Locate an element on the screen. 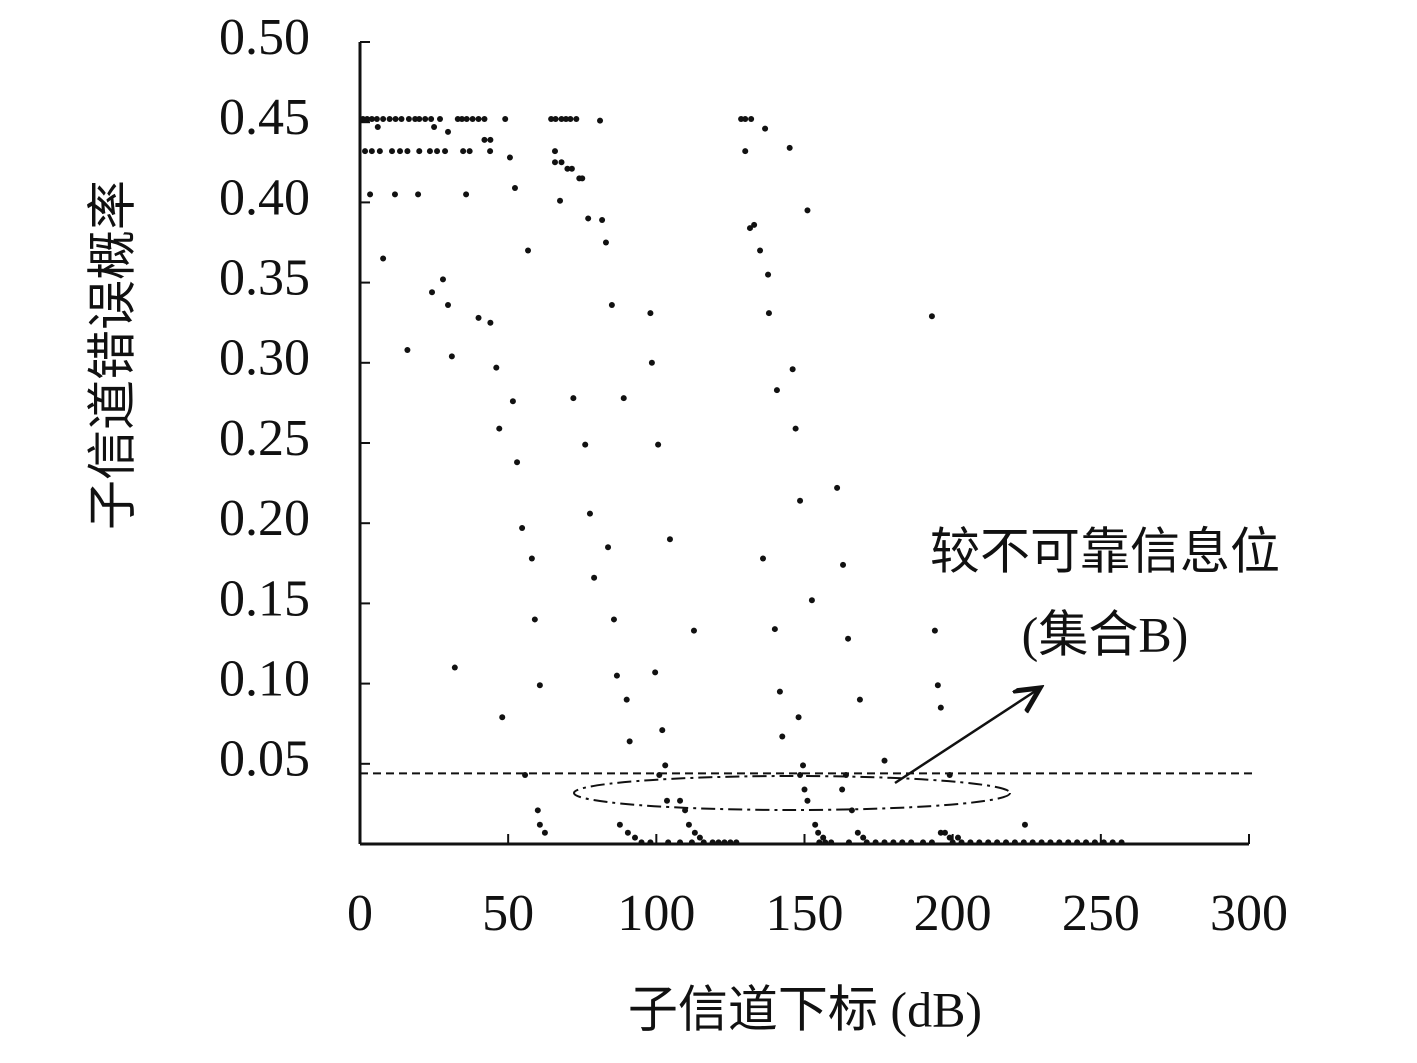 This screenshot has width=1417, height=1063. y-tick-label: 0.10 is located at coordinates (264, 679).